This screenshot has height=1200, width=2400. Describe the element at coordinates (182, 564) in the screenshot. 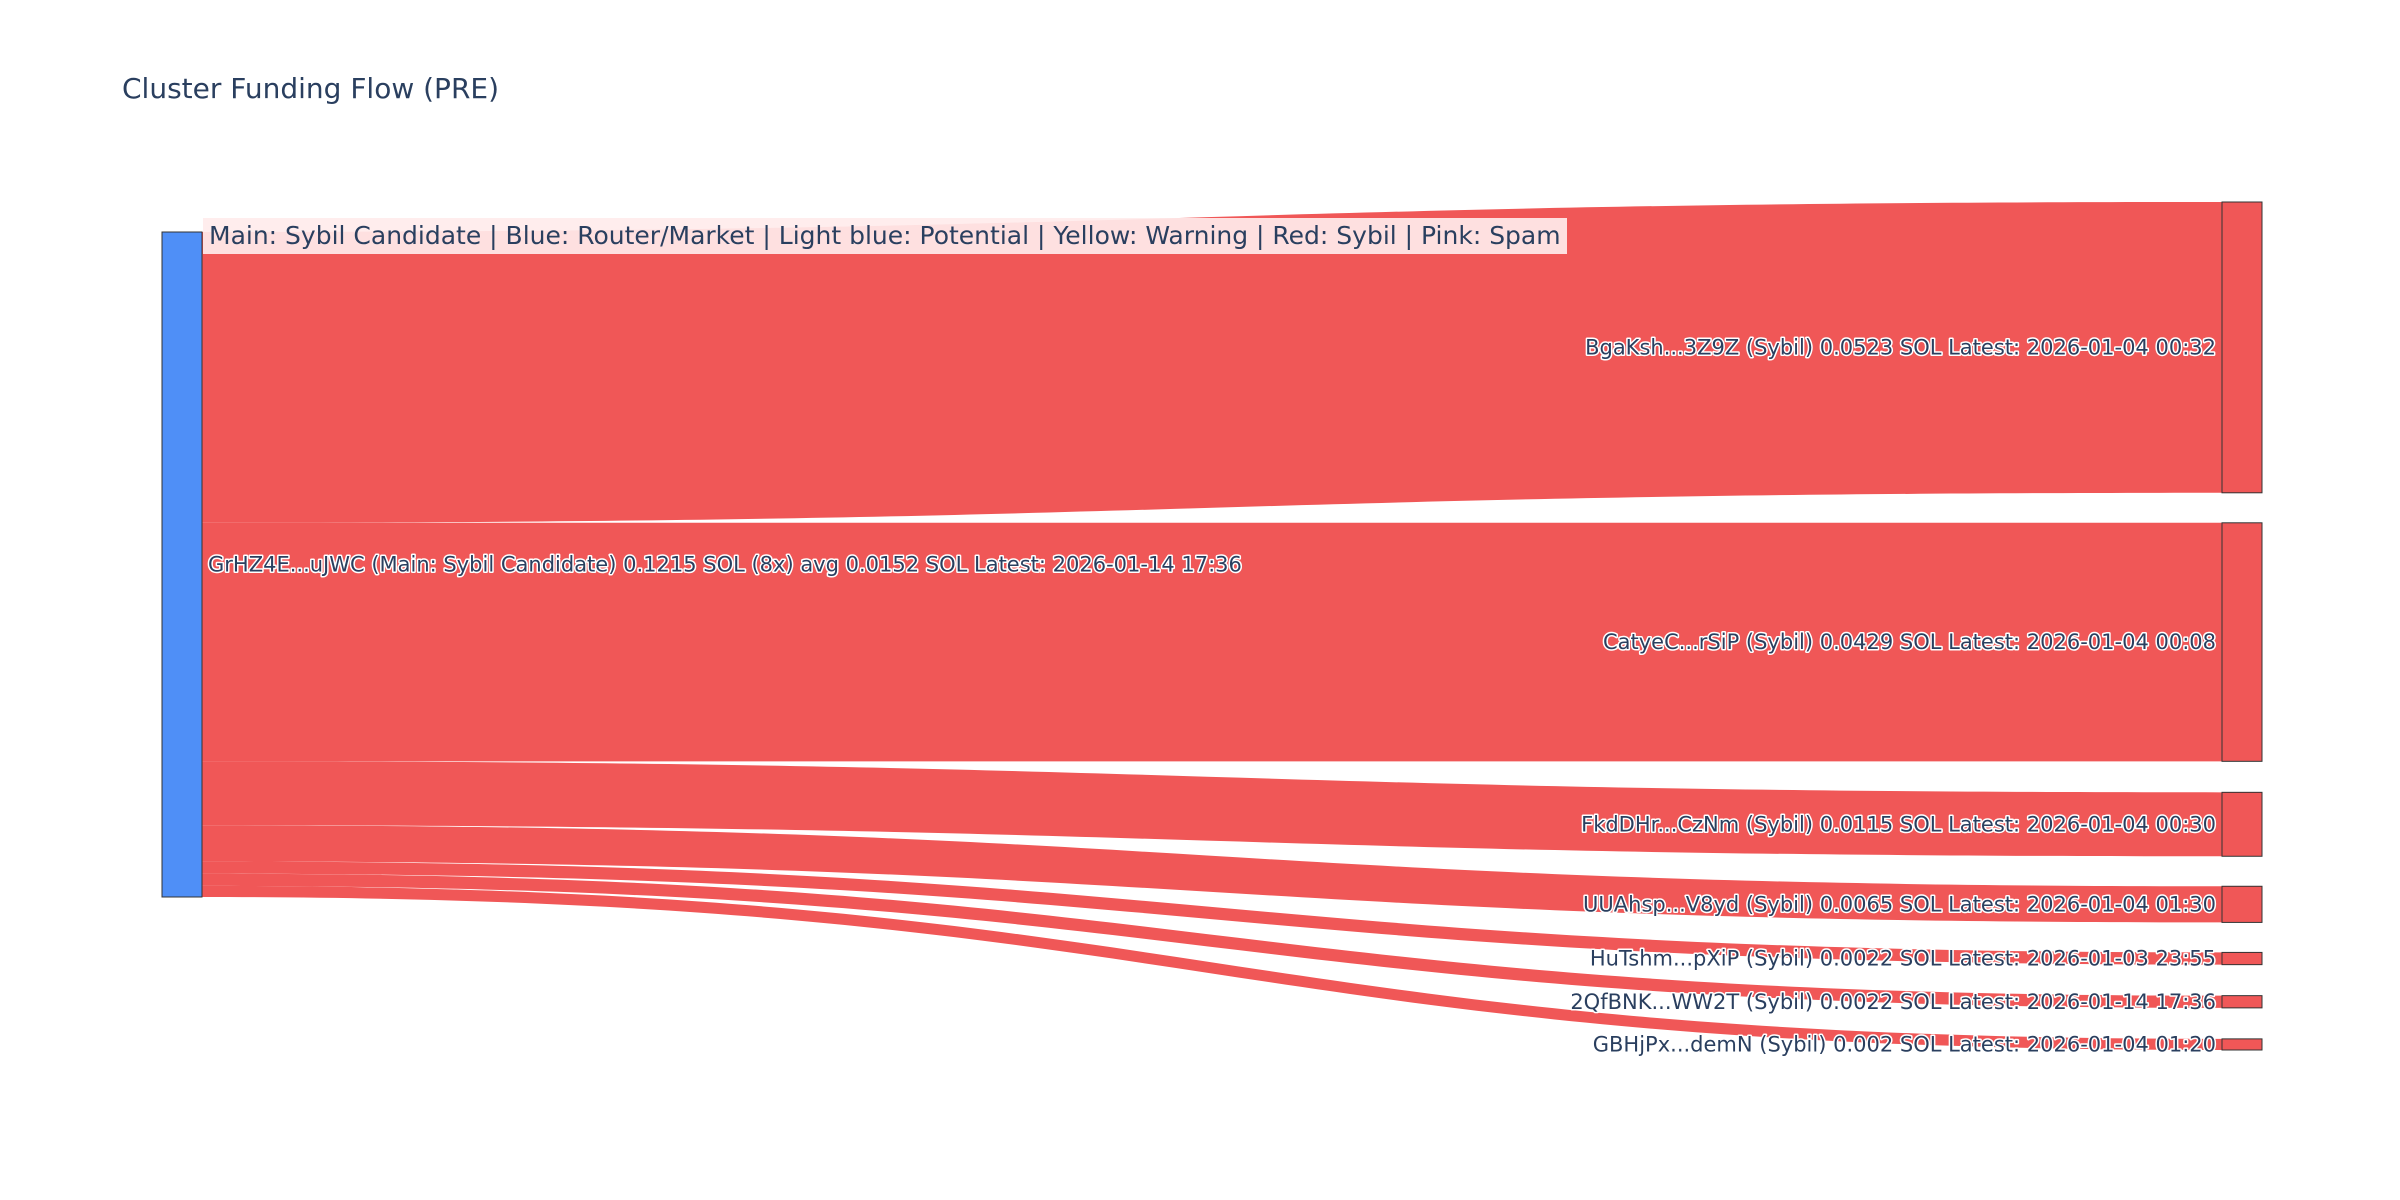

I see `source-node` at that location.